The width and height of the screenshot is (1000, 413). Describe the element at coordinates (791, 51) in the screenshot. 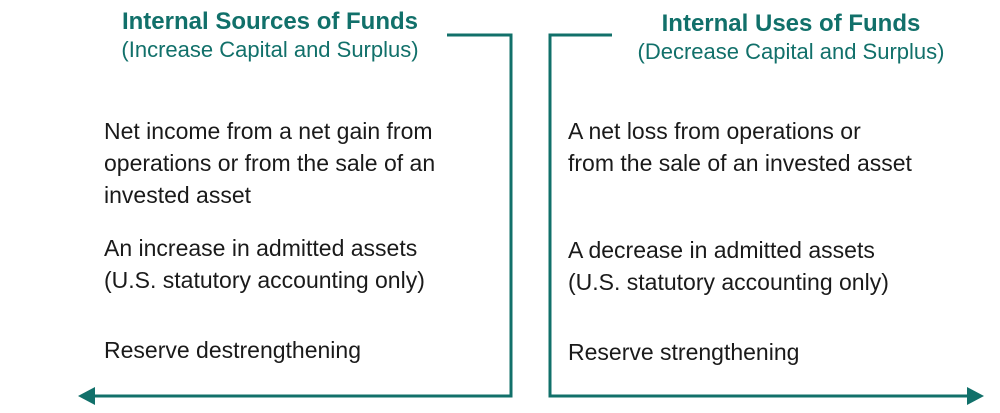

I see `internal-uses-subtitle: (Decrease Capital and Surplus)` at that location.